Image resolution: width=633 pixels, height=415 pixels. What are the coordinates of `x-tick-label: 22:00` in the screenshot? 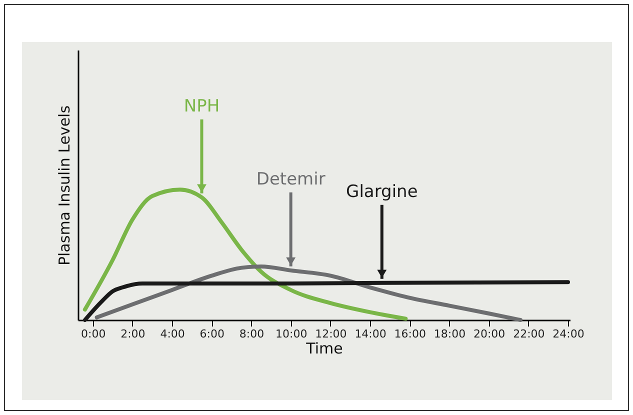 It's located at (529, 334).